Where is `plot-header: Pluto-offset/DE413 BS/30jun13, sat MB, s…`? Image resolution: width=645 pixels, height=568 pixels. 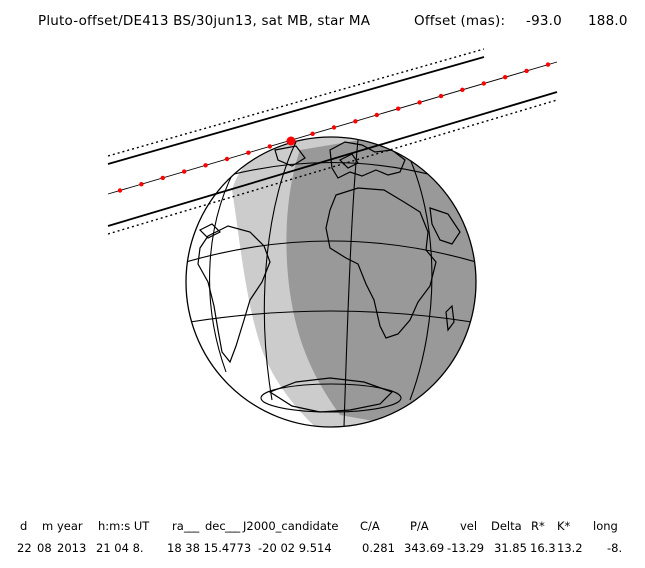
plot-header: Pluto-offset/DE413 BS/30jun13, sat MB, s… is located at coordinates (322, 23).